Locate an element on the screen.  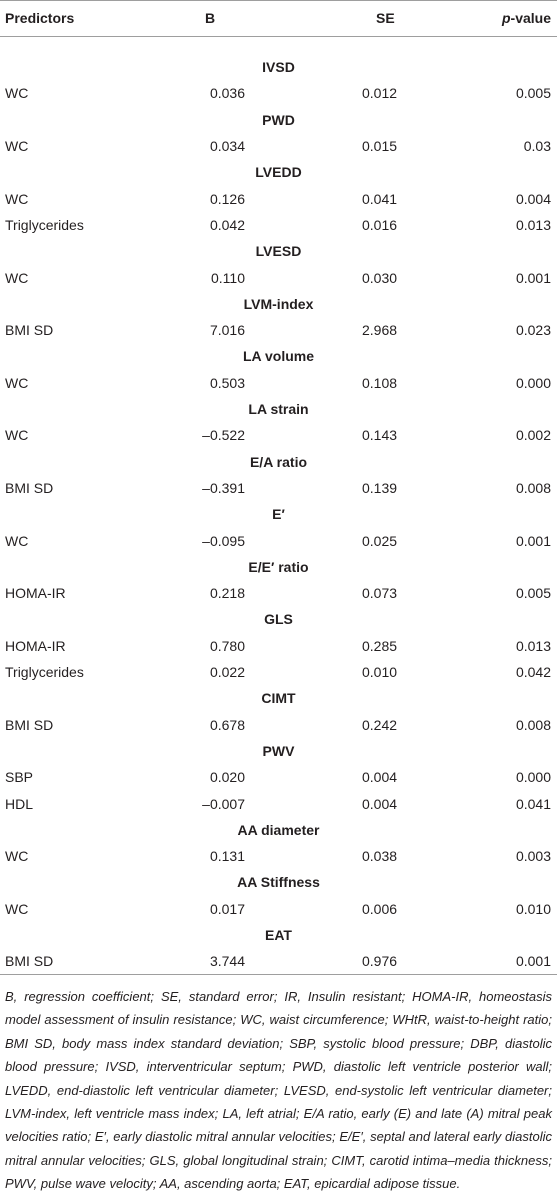
header-cell: SE is located at coordinates (385, 18).